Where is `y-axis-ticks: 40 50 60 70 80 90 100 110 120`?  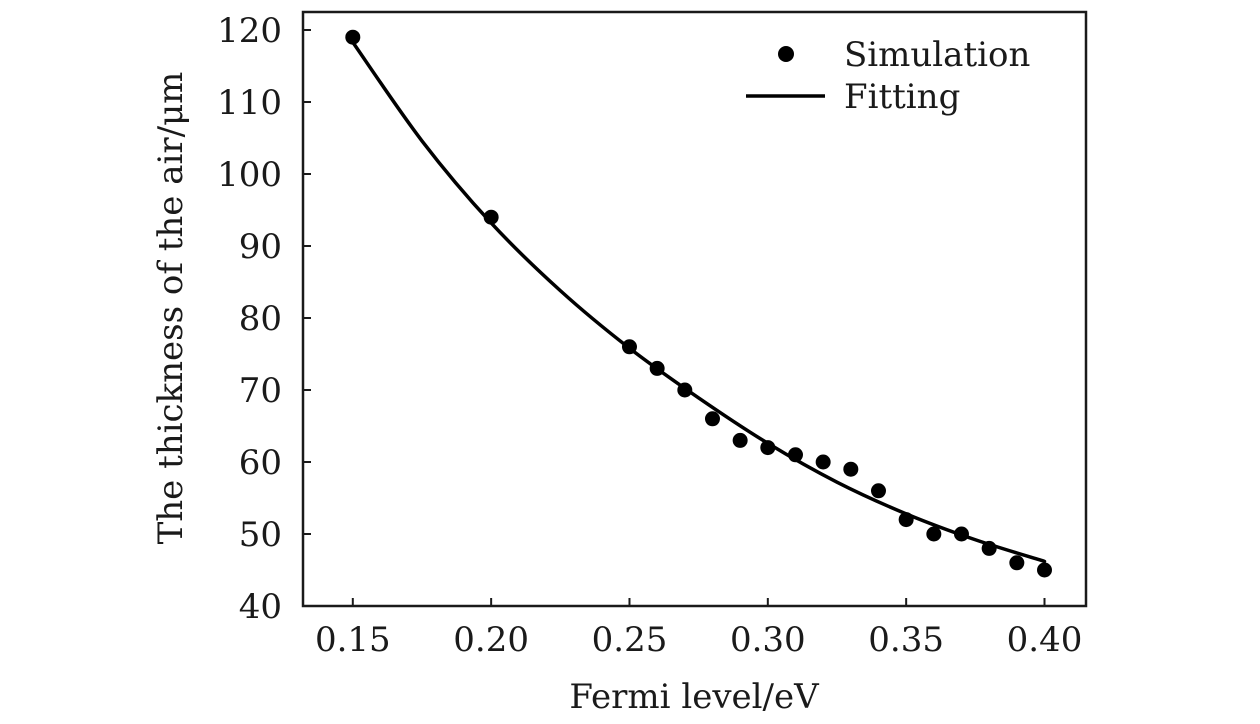 y-axis-ticks: 40 50 60 70 80 90 100 110 120 is located at coordinates (264, 319).